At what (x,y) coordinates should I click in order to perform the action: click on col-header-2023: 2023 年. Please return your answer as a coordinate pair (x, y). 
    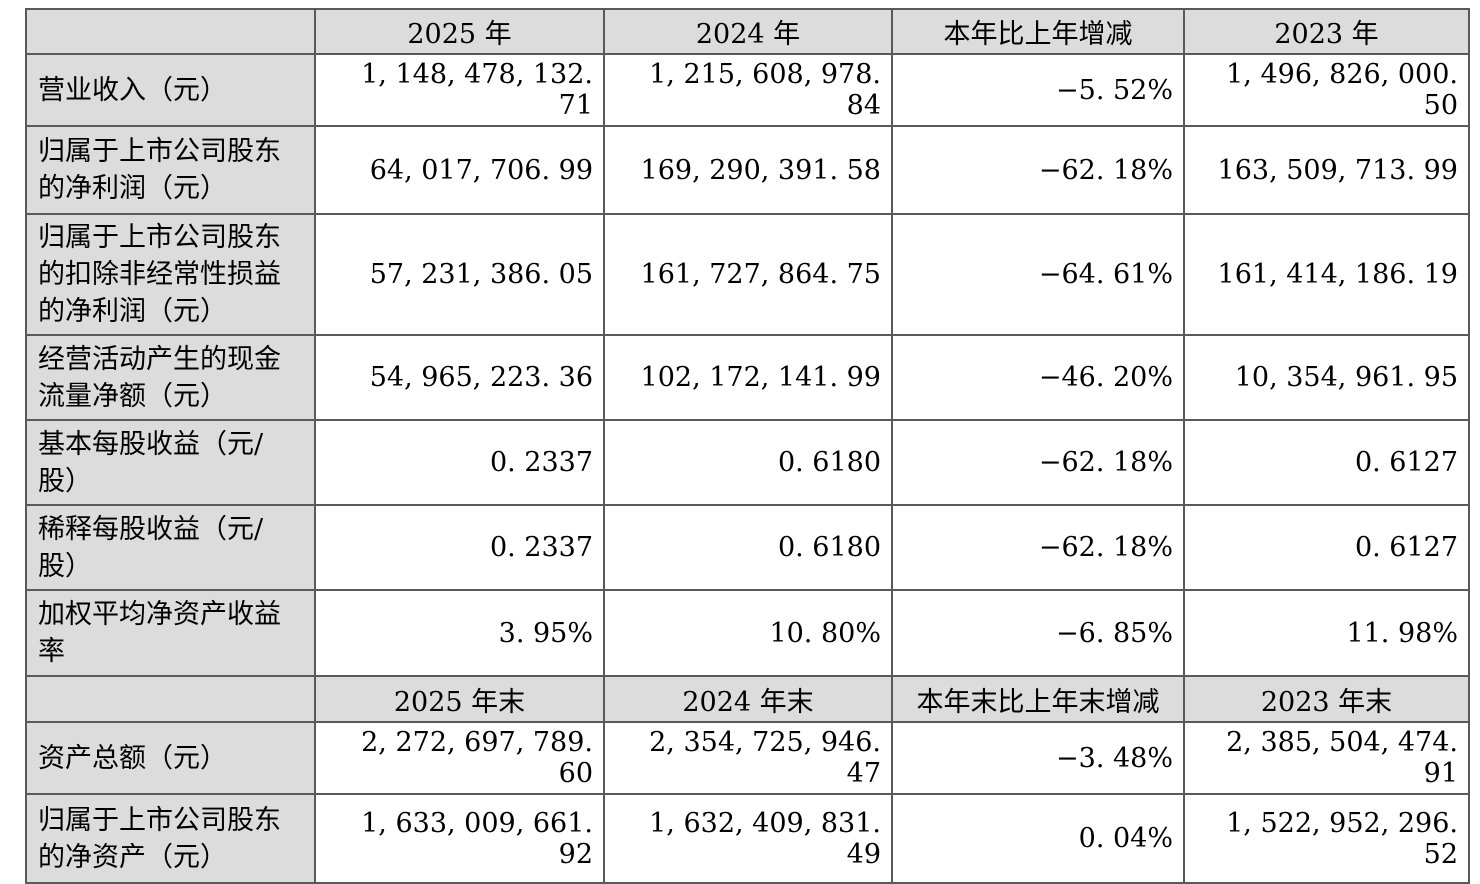
    Looking at the image, I should click on (1326, 31).